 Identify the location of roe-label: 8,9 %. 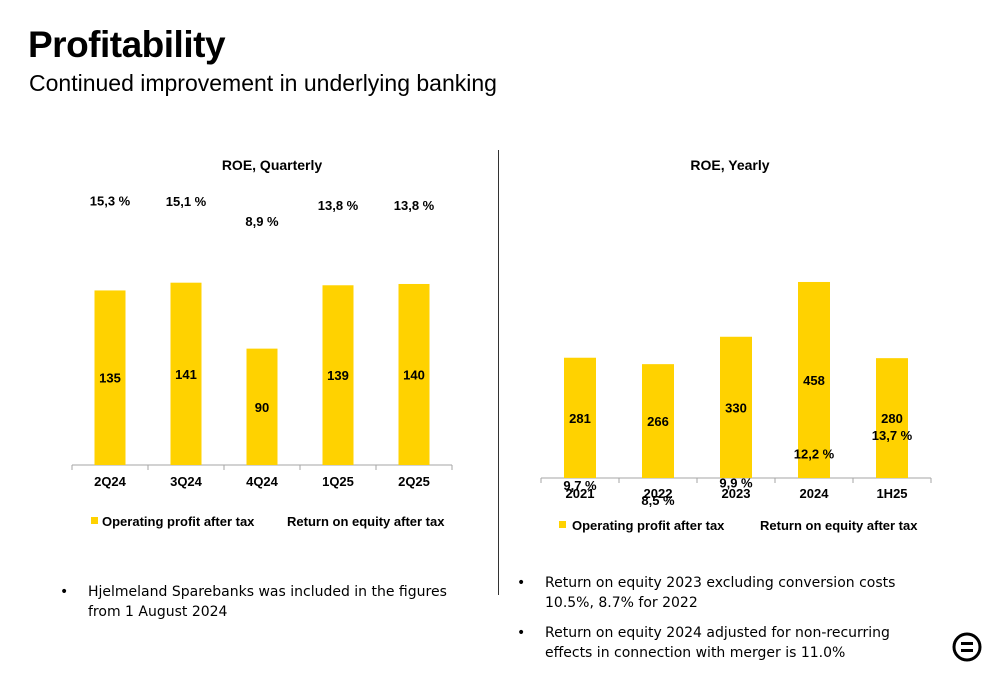
(262, 221).